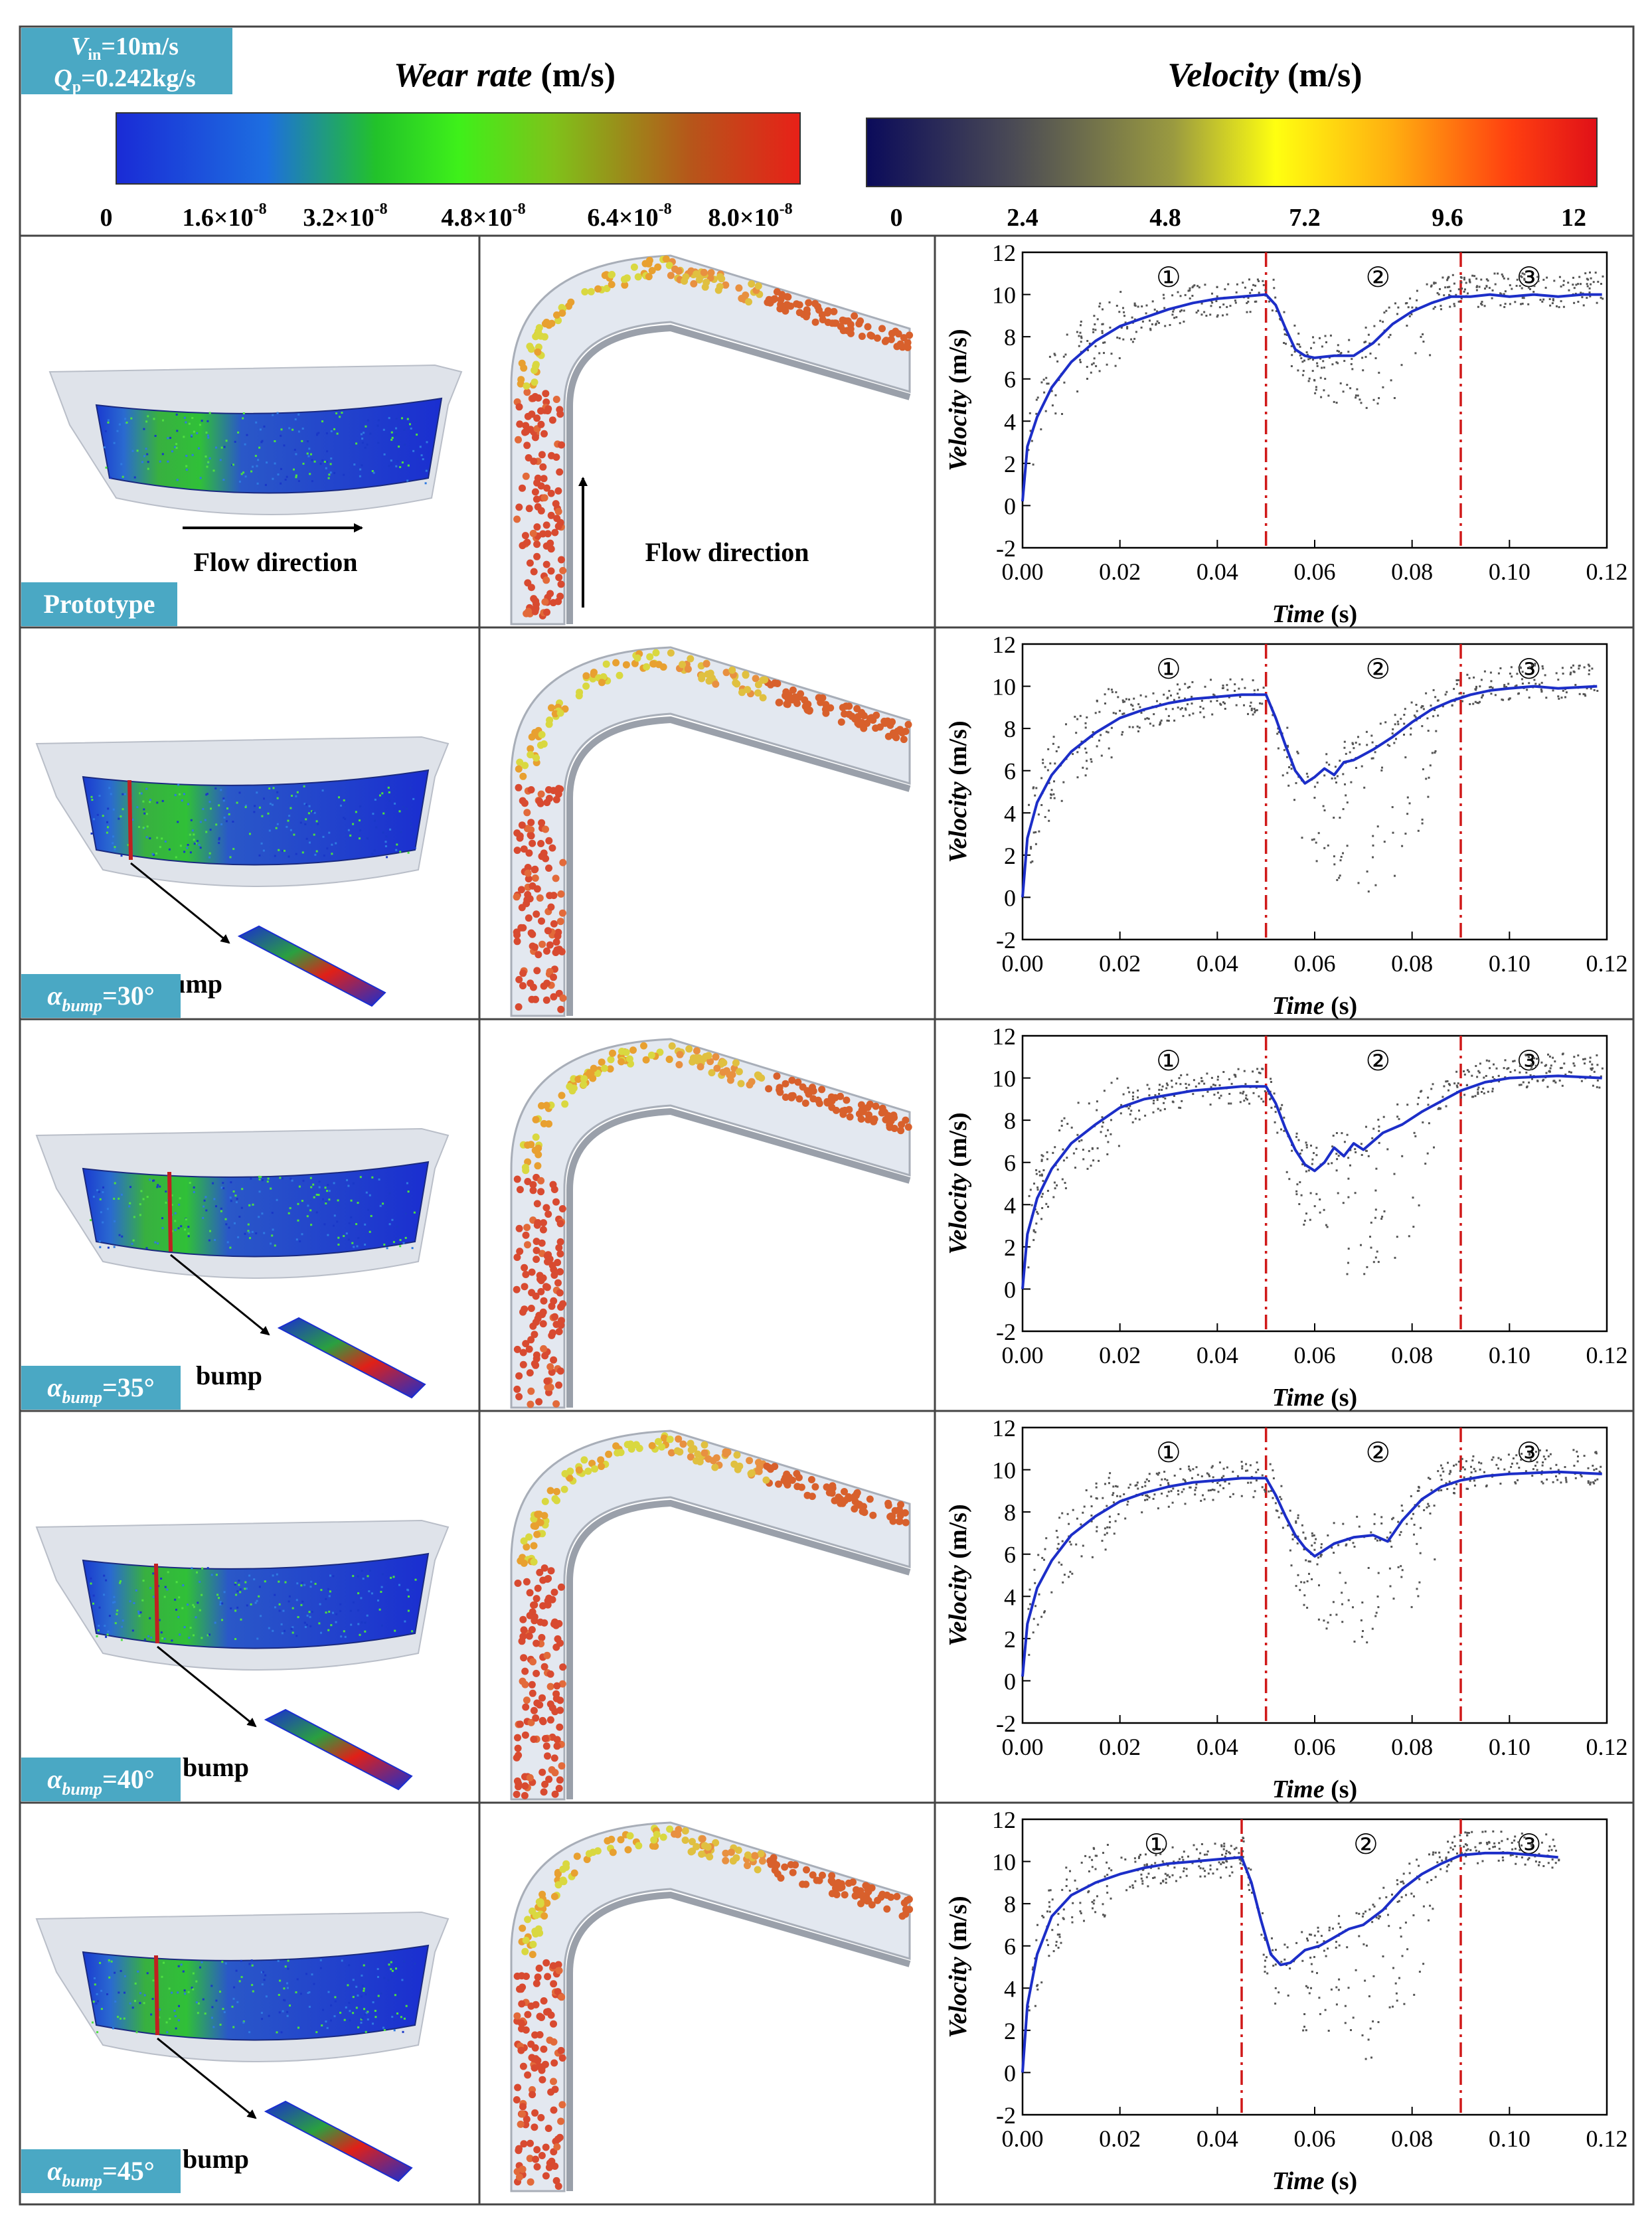 The image size is (1652, 2217). I want to click on x-tick-label: 0.08, so click(1412, 571).